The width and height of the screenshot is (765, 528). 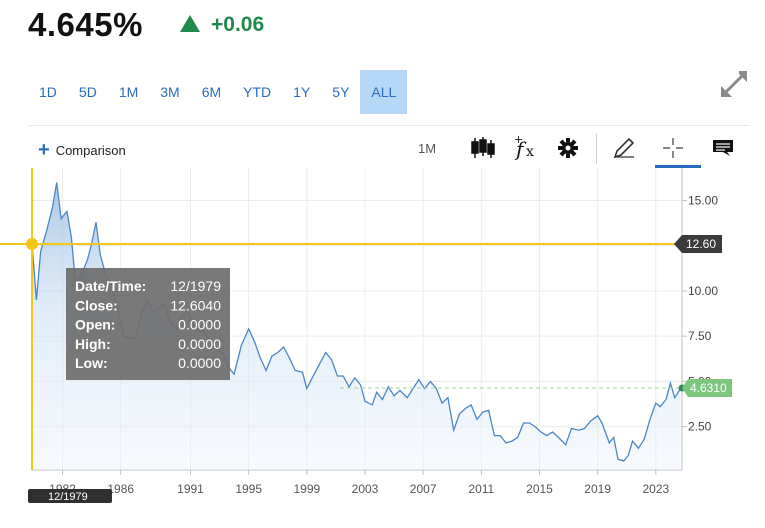 I want to click on gear-icon, so click(x=568, y=148).